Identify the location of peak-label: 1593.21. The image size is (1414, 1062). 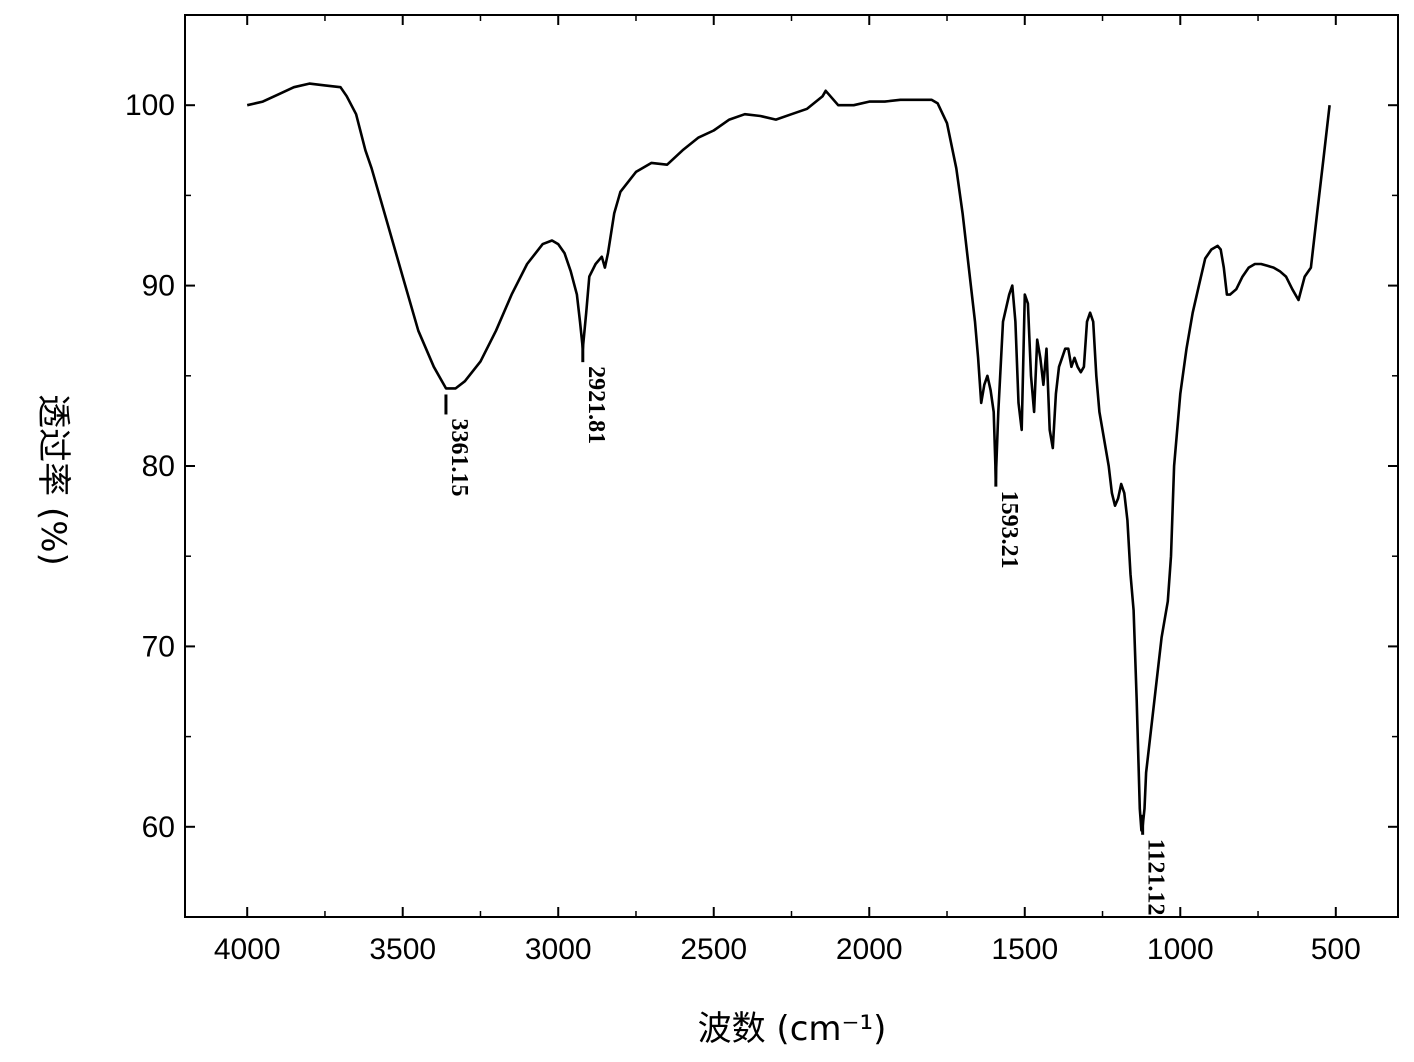
(1009, 530).